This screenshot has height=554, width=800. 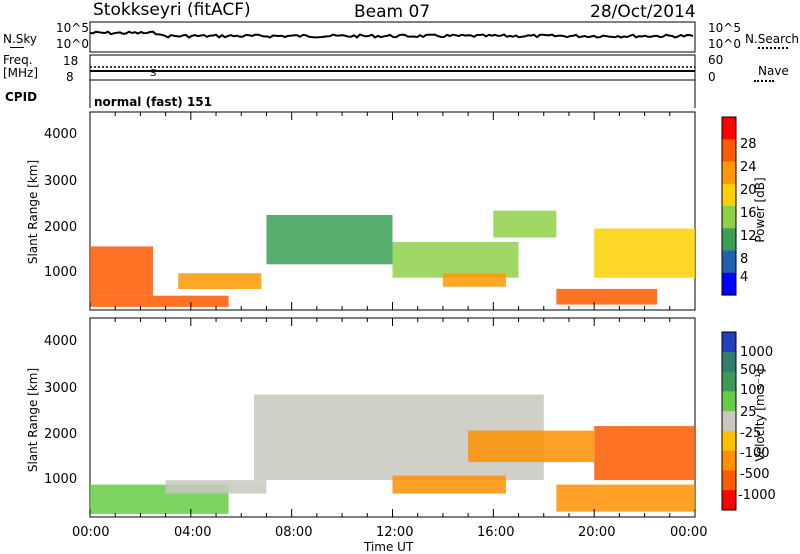 I want to click on velocity-cb-tick: -1000, so click(x=757, y=495).